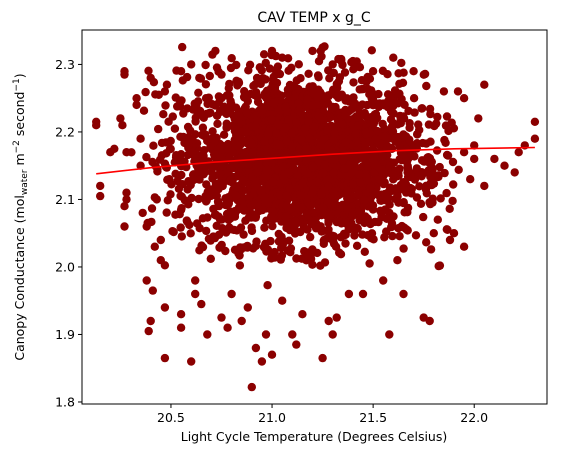 This screenshot has width=575, height=453. I want to click on y-label-sup: −2, so click(17, 146).